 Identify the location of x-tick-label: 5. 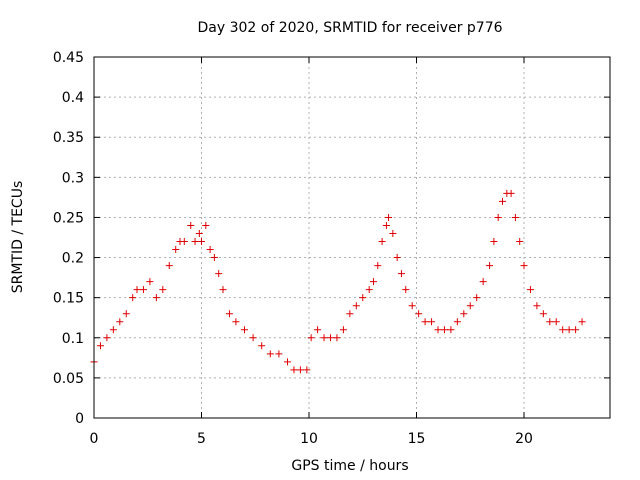
(201, 439).